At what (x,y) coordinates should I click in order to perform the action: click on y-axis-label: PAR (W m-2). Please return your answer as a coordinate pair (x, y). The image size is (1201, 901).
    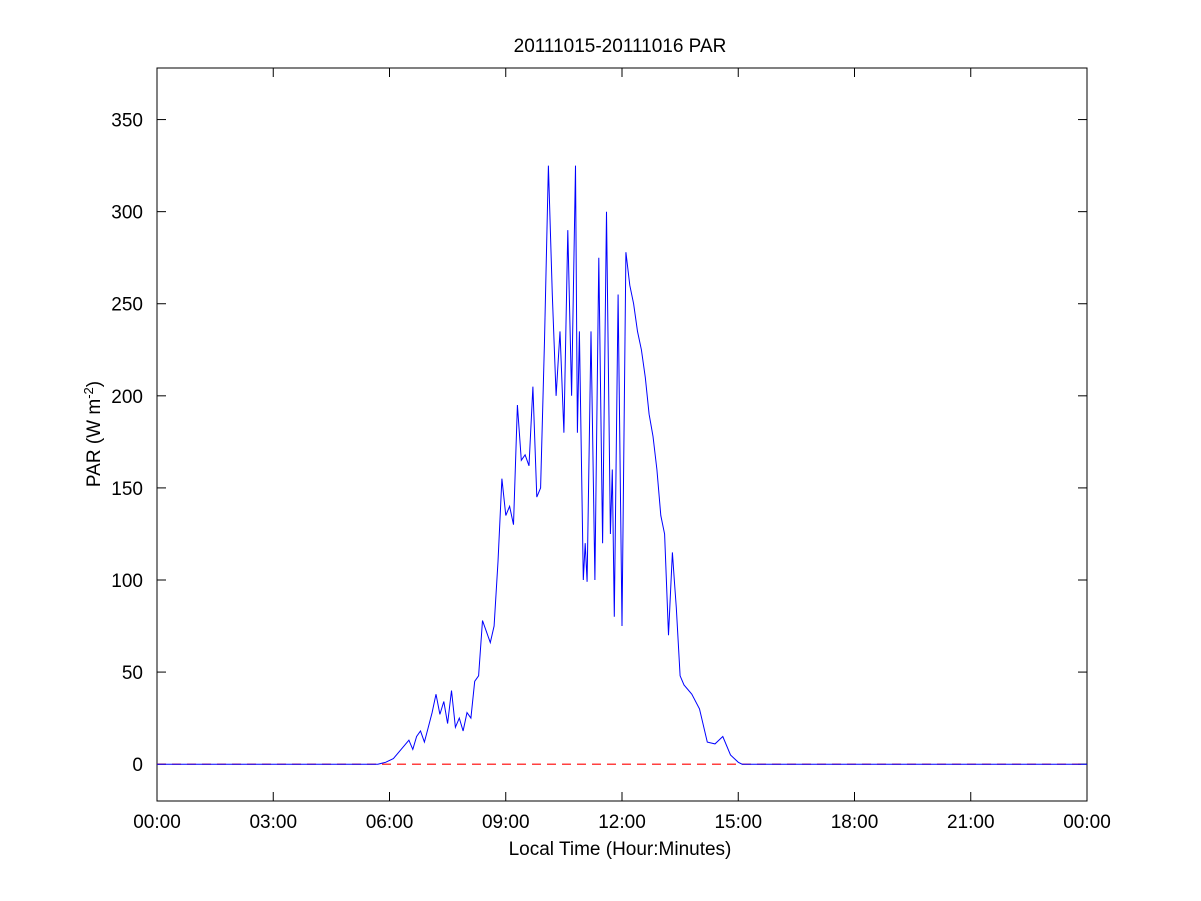
    Looking at the image, I should click on (93, 434).